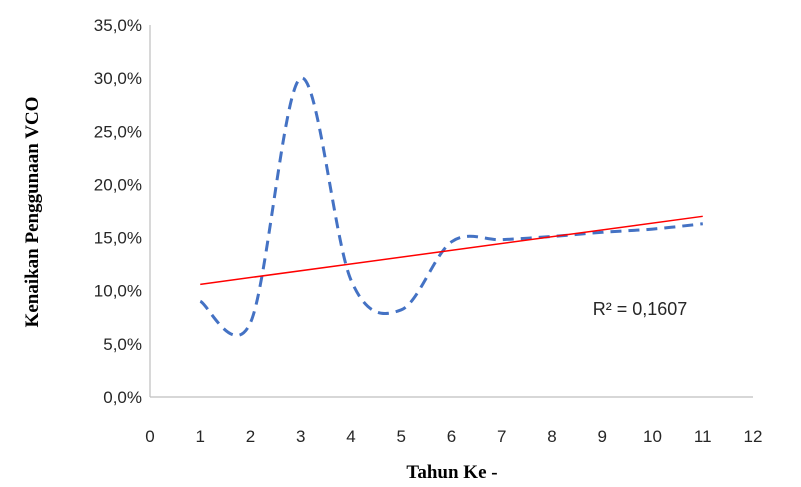  Describe the element at coordinates (451, 250) in the screenshot. I see `trendline` at that location.